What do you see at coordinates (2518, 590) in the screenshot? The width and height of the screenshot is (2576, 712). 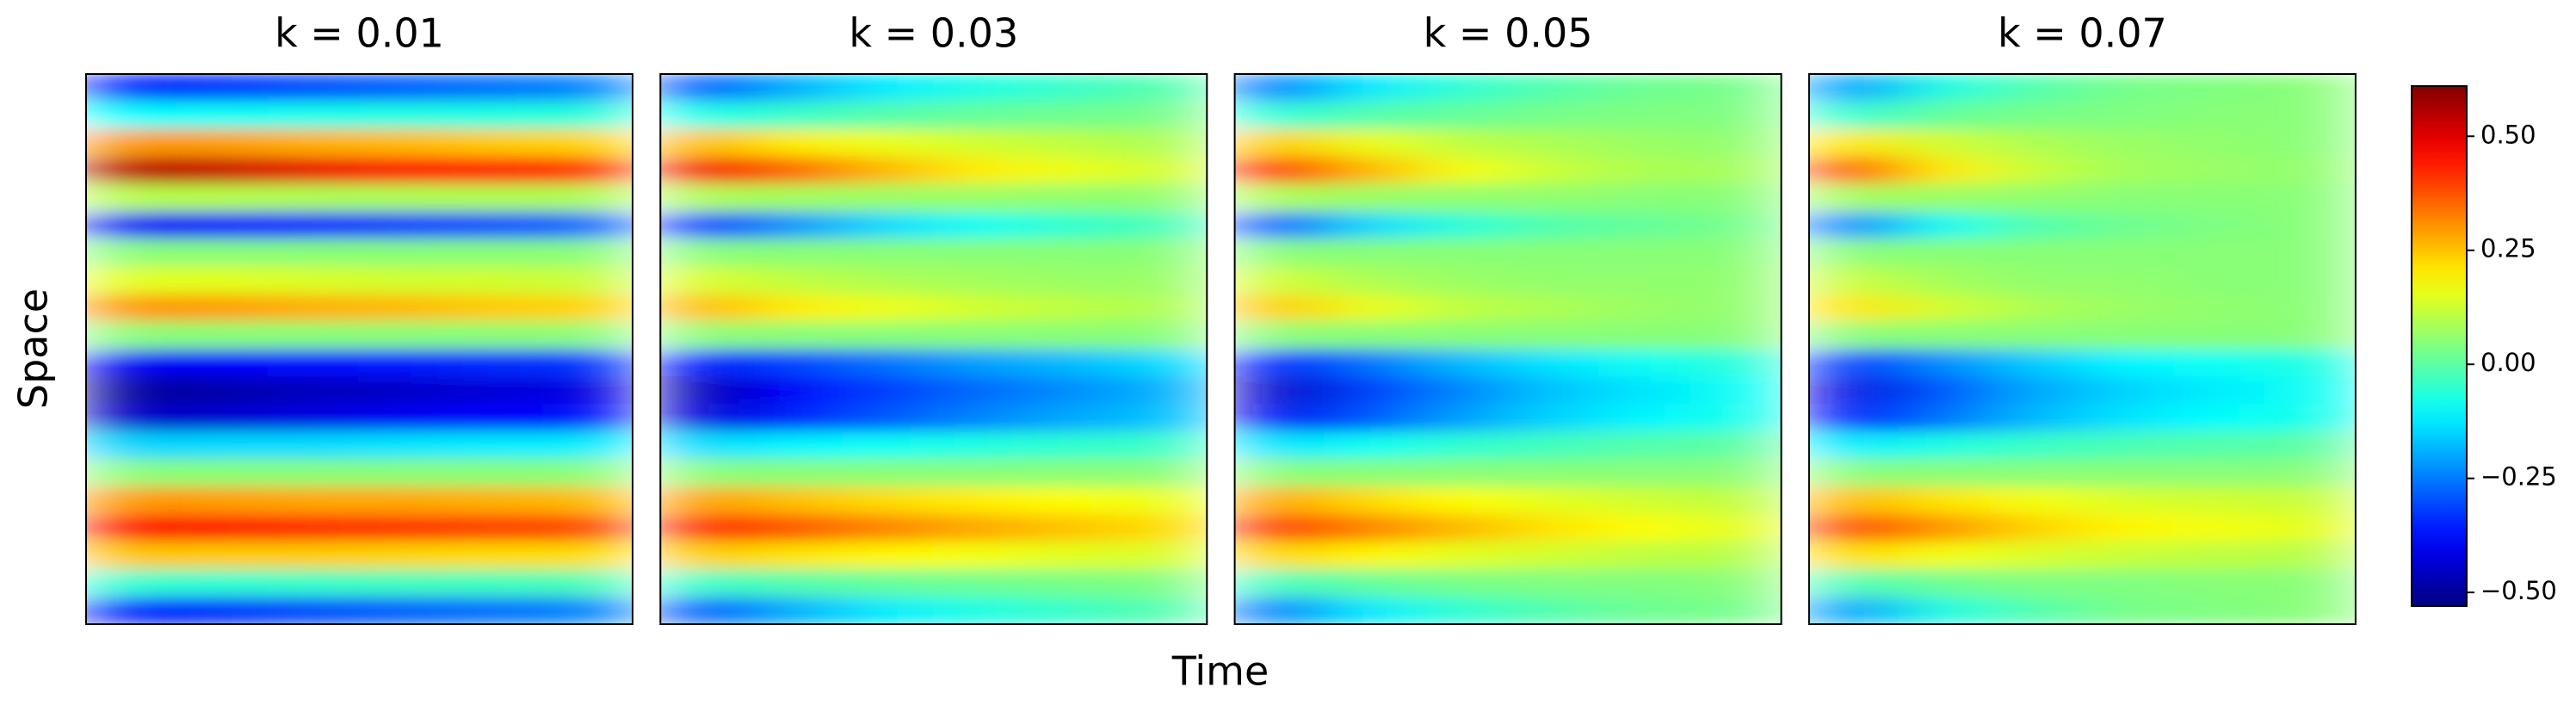 I see `colorbar-tick-label: −0.50` at bounding box center [2518, 590].